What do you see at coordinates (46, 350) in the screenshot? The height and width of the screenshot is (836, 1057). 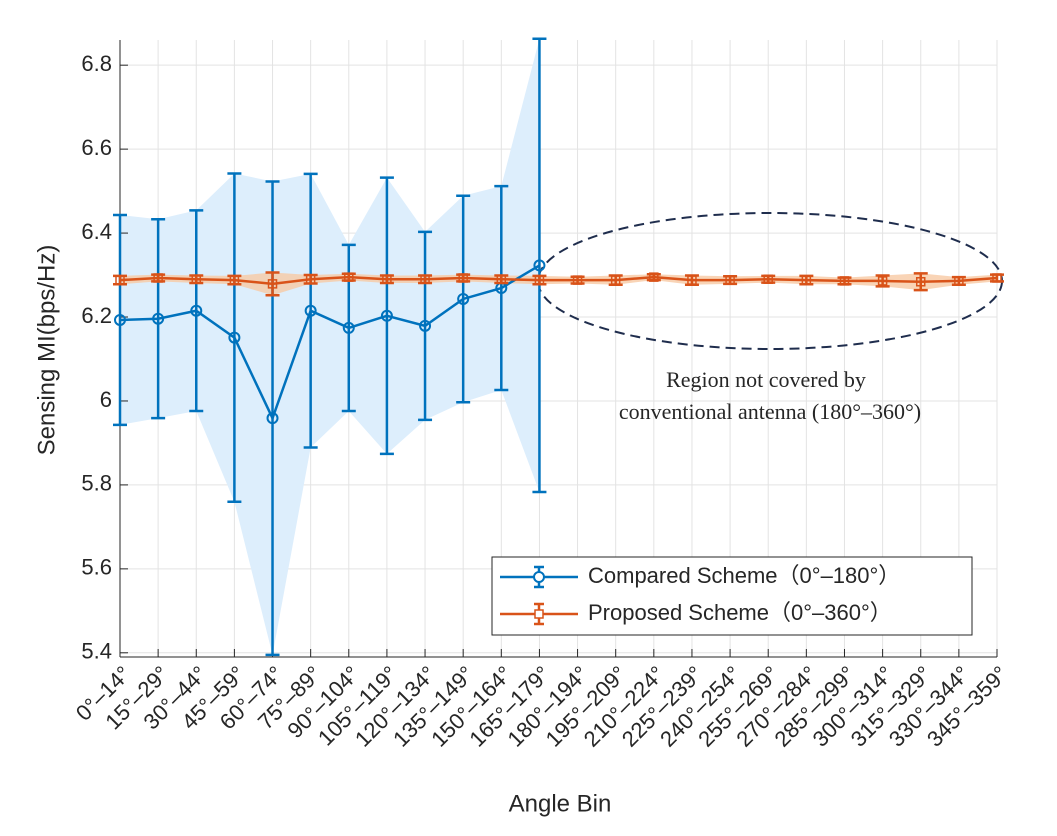 I see `y-axis-label: Sensing MI(bps/Hz)` at bounding box center [46, 350].